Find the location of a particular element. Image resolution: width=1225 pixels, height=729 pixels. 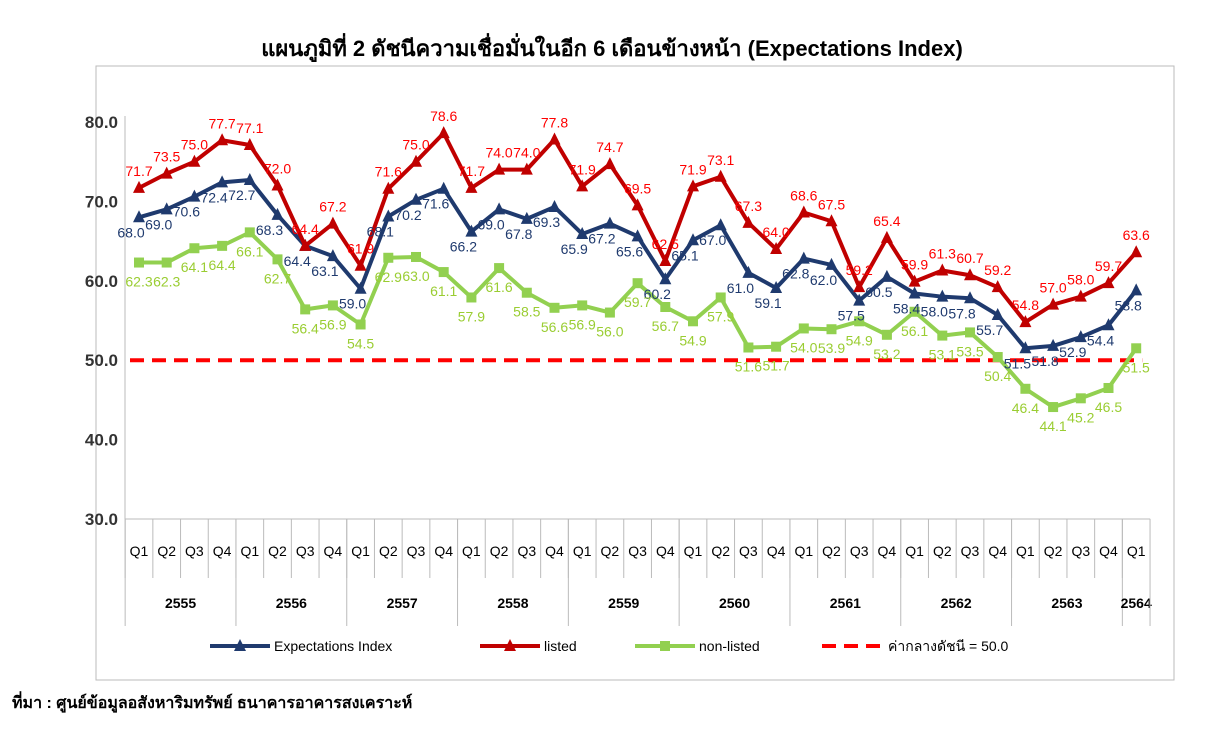

data-label-listed: 59.9 is located at coordinates (914, 265).